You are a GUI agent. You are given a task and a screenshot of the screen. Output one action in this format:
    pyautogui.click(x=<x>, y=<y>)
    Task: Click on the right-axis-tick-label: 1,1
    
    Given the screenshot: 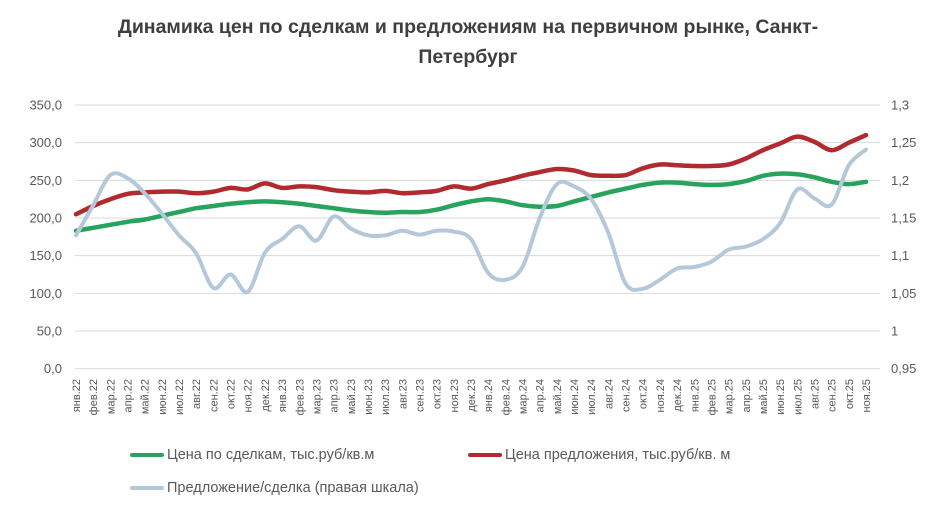 What is the action you would take?
    pyautogui.click(x=900, y=255)
    